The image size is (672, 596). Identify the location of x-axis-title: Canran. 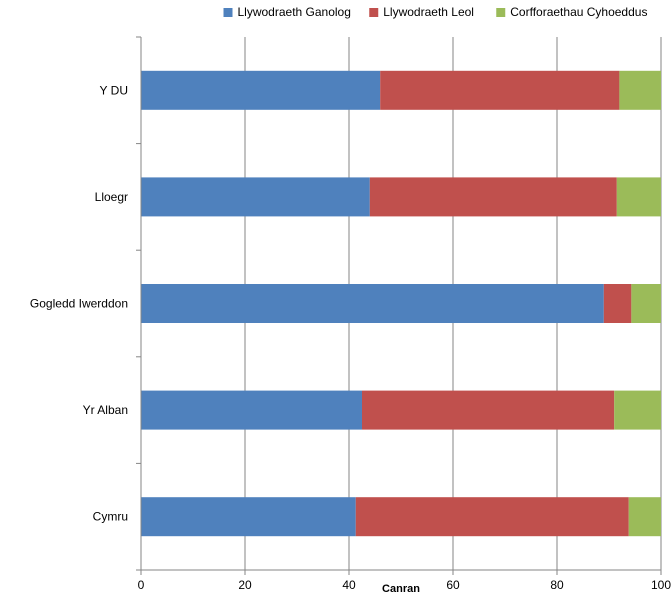
(401, 589).